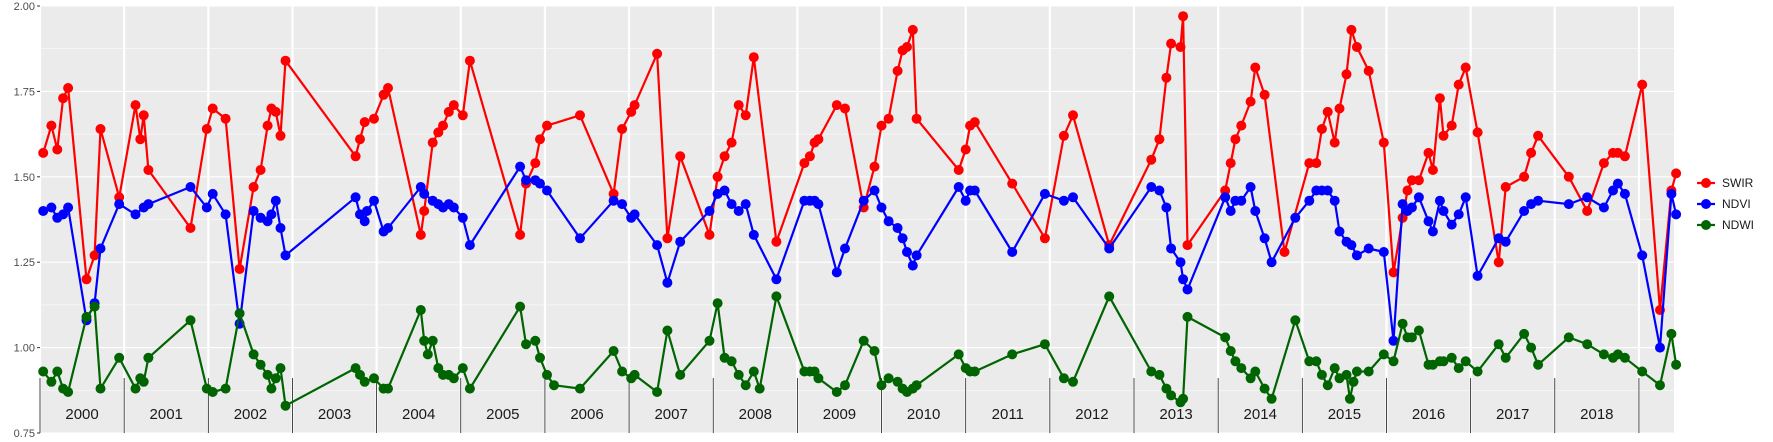  Describe the element at coordinates (923, 414) in the screenshot. I see `year-label: 2010` at that location.